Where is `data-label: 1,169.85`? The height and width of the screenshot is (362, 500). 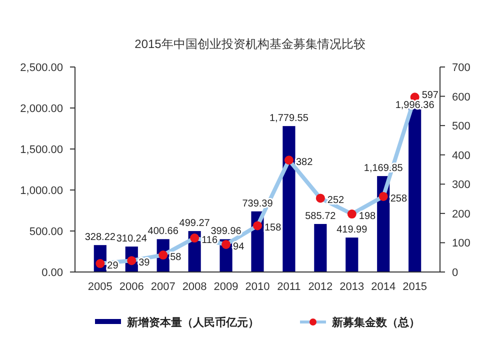 data-label: 1,169.85 is located at coordinates (384, 168).